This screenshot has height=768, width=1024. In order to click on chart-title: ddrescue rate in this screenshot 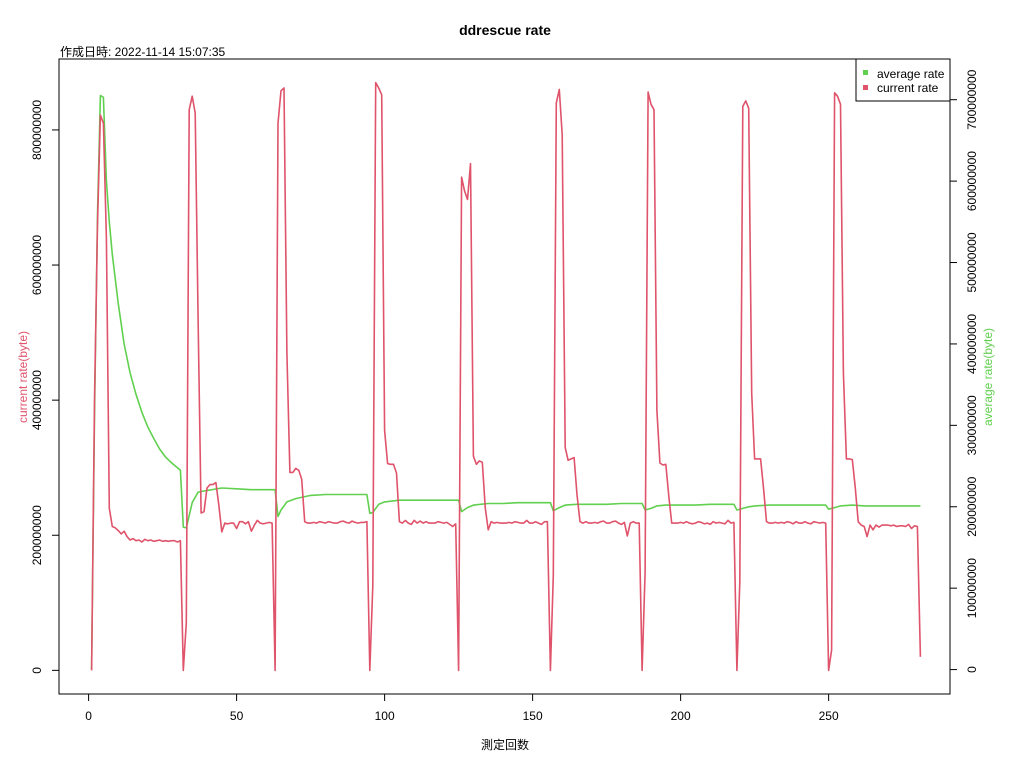, I will do `click(505, 30)`.